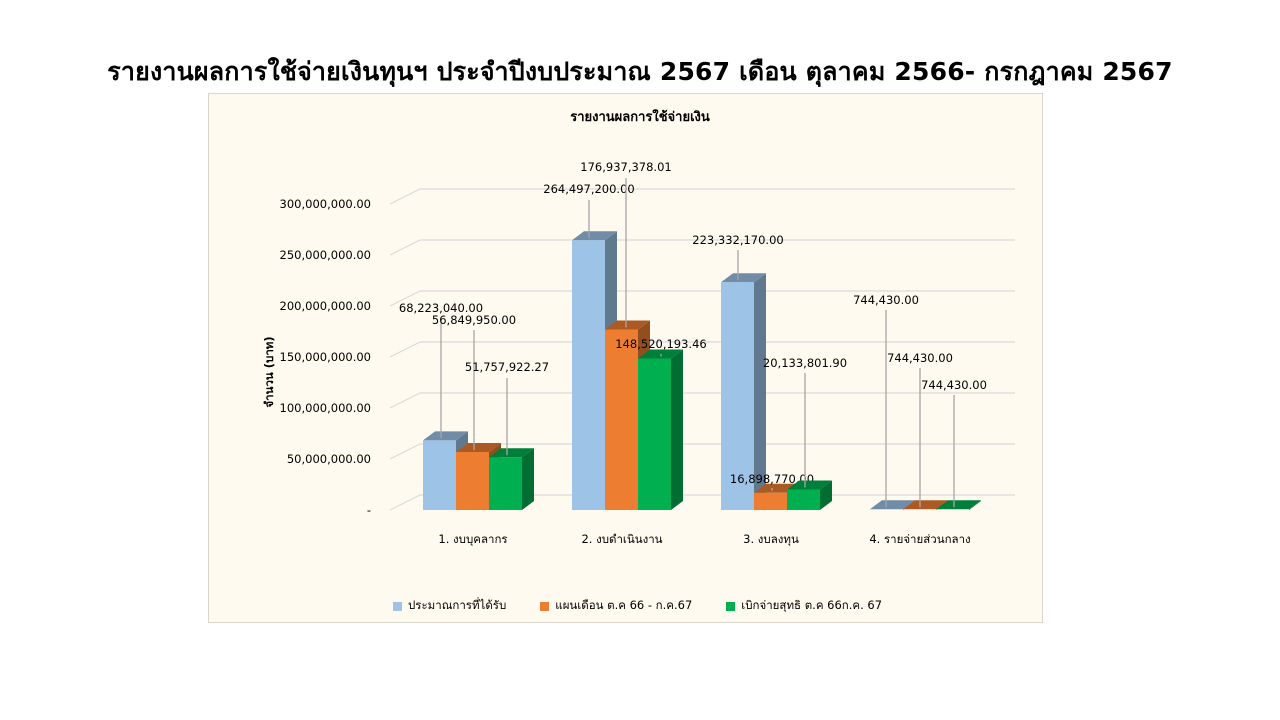  I want to click on y-tick-label: 250,000,000.00, so click(325, 255).